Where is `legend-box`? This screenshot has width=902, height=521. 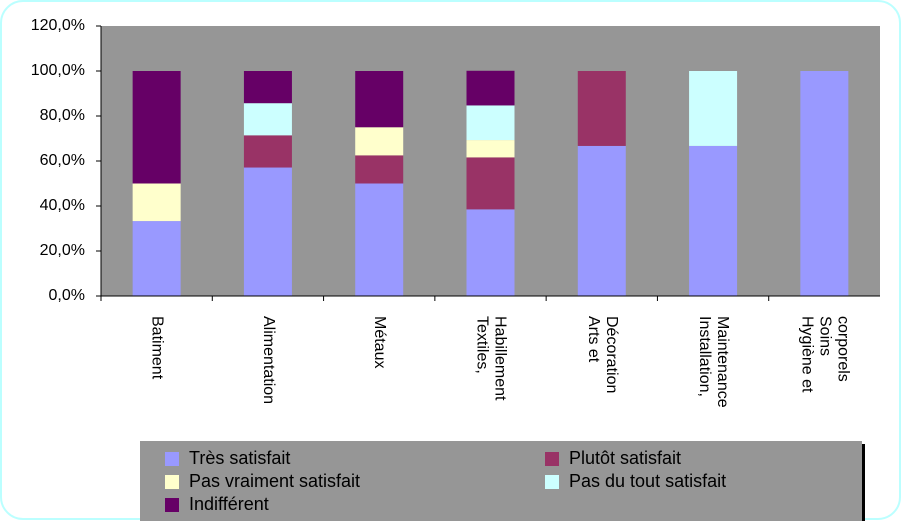 legend-box is located at coordinates (501, 481).